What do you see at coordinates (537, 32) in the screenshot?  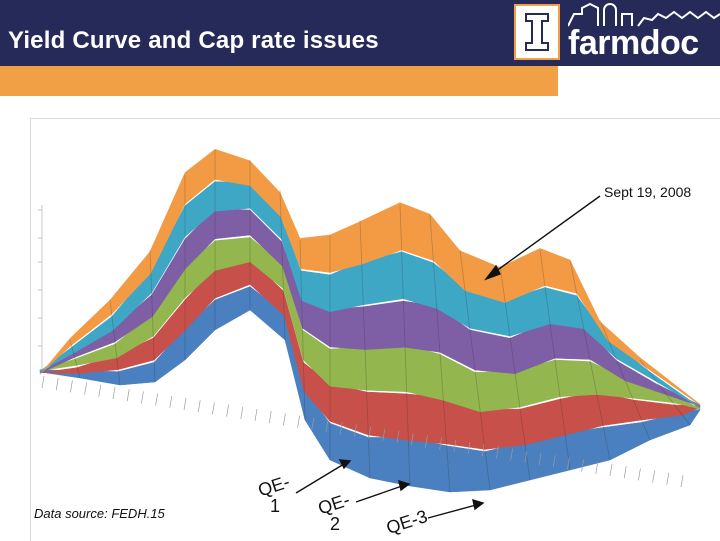 I see `university-block-i-icon` at bounding box center [537, 32].